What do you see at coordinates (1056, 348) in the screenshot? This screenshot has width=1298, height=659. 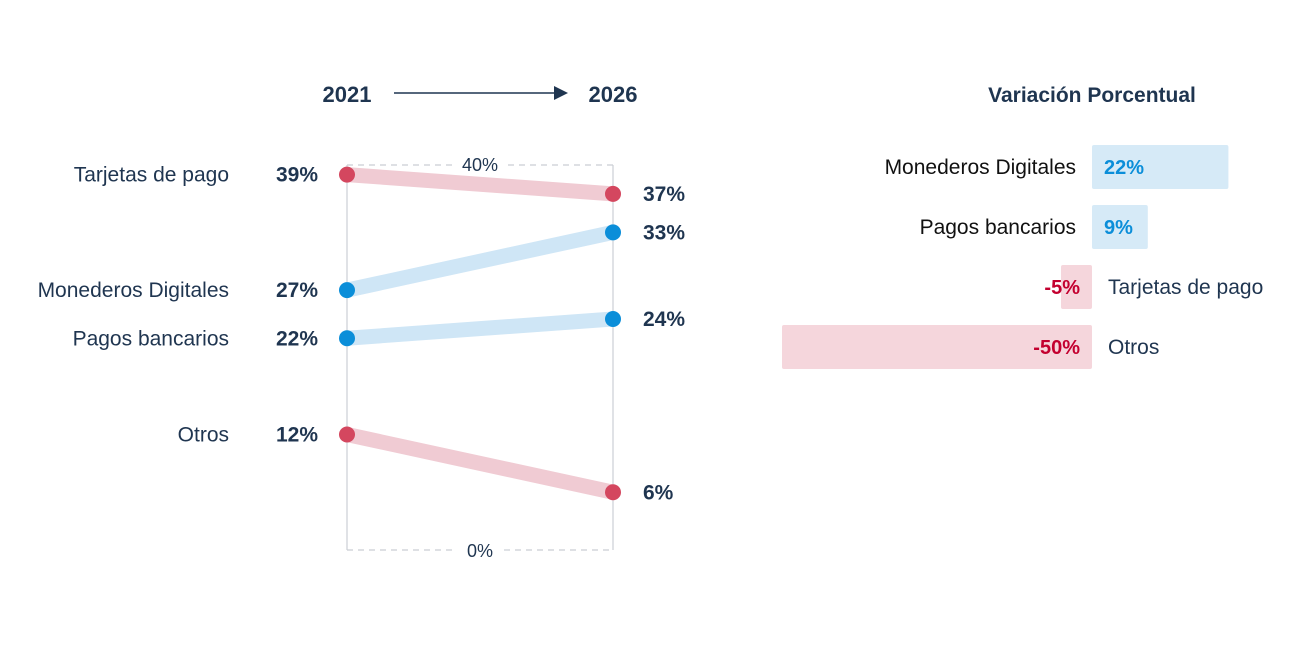 I see `variation-value-otros: -50%` at bounding box center [1056, 348].